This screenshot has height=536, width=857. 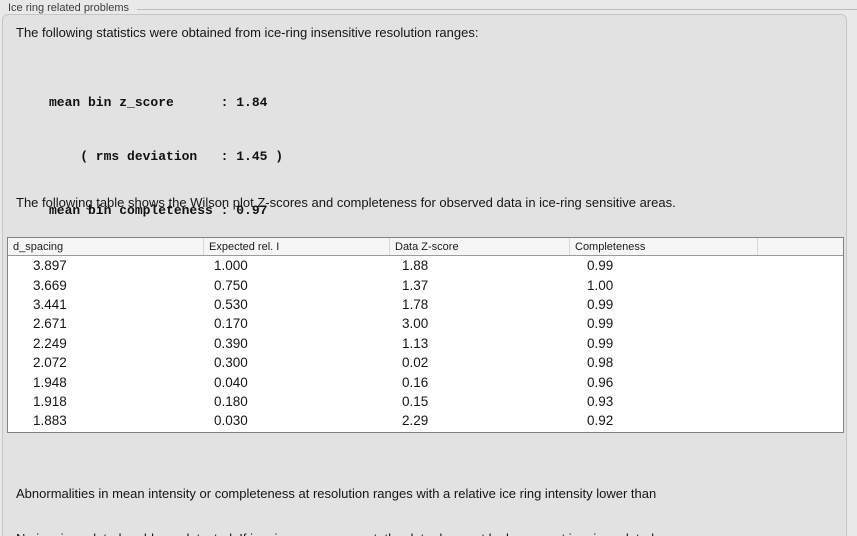 What do you see at coordinates (231, 324) in the screenshot?
I see `table-cell: 0.170` at bounding box center [231, 324].